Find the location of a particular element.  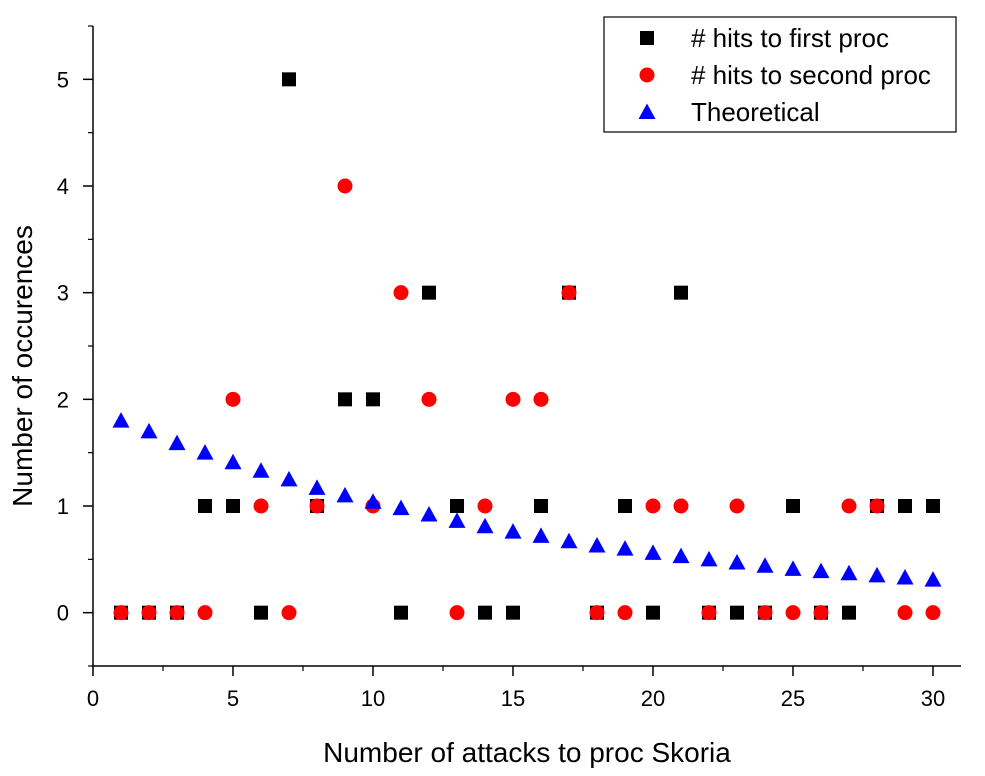

legend-label-first-proc: # hits to first proc is located at coordinates (790, 38).